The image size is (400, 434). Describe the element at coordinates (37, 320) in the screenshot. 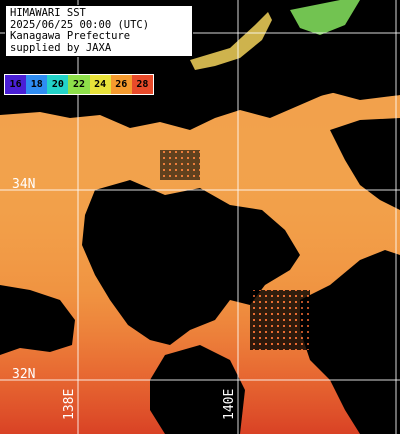

I see `southwest-cloud` at that location.